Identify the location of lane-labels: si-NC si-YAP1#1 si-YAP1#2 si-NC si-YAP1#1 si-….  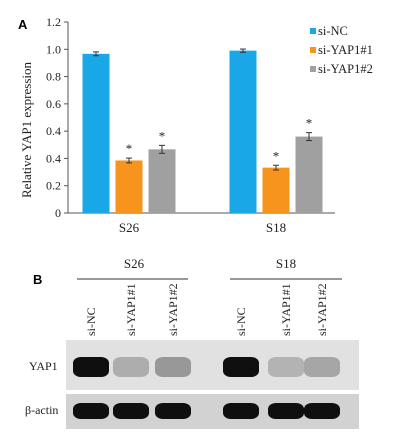
(206, 309).